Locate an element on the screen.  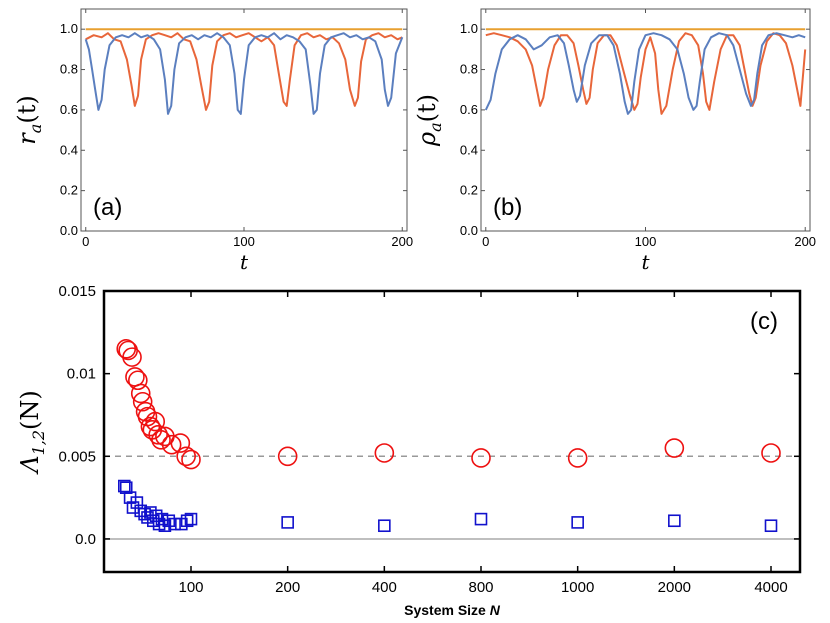
x-tick-label: 4000 is located at coordinates (770, 587).